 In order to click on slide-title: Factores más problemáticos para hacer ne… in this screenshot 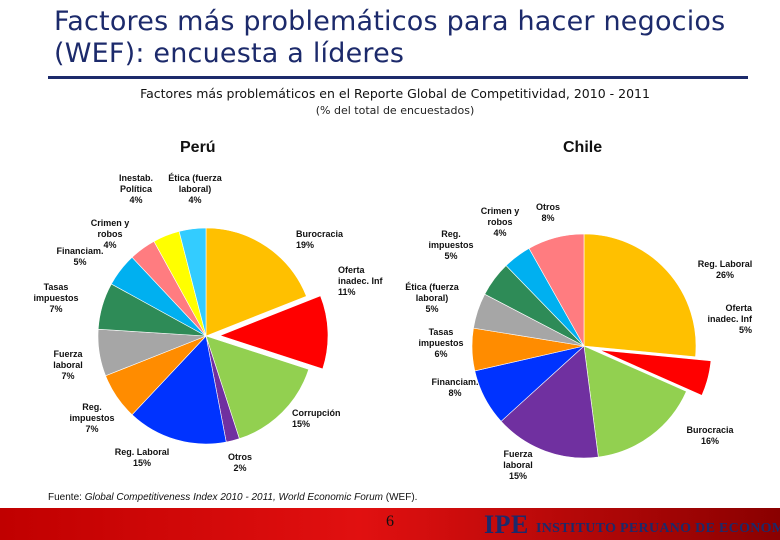, I will do `click(390, 37)`.